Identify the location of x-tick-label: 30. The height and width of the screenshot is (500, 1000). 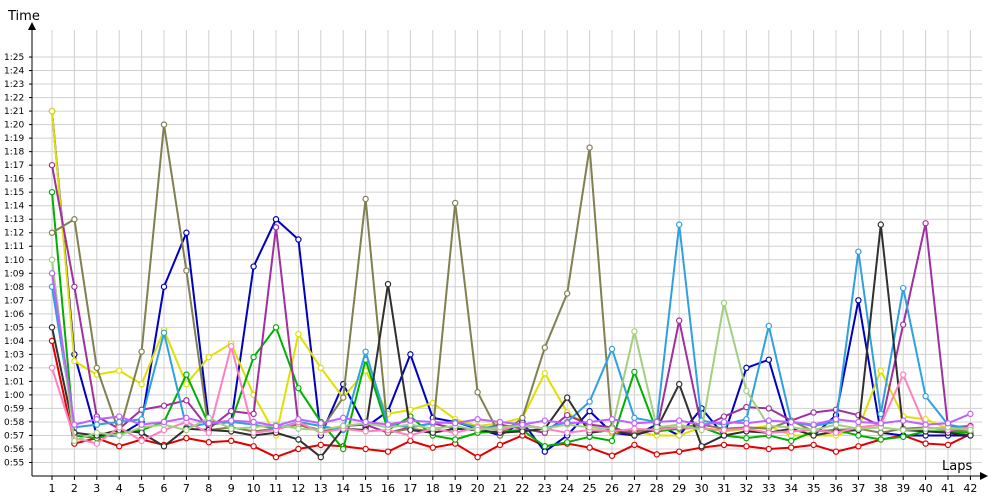
(702, 488).